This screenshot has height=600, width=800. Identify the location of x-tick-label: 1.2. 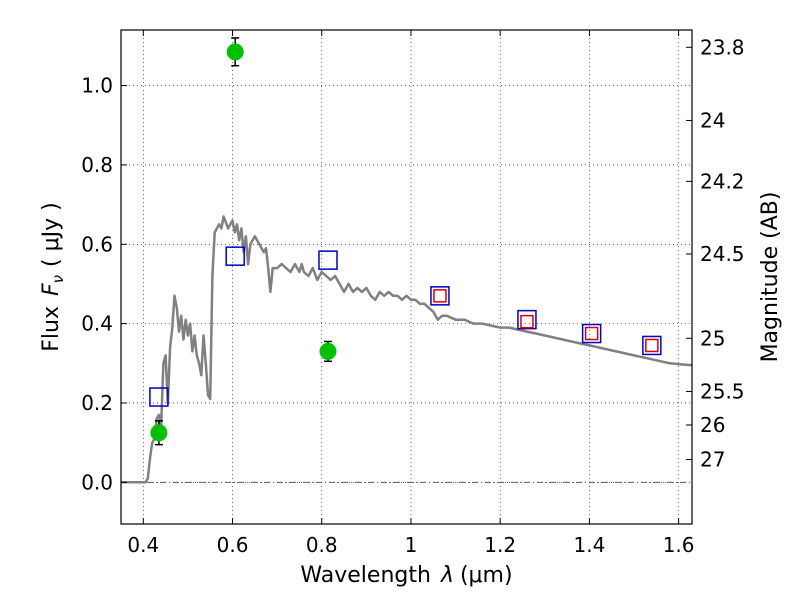
(500, 545).